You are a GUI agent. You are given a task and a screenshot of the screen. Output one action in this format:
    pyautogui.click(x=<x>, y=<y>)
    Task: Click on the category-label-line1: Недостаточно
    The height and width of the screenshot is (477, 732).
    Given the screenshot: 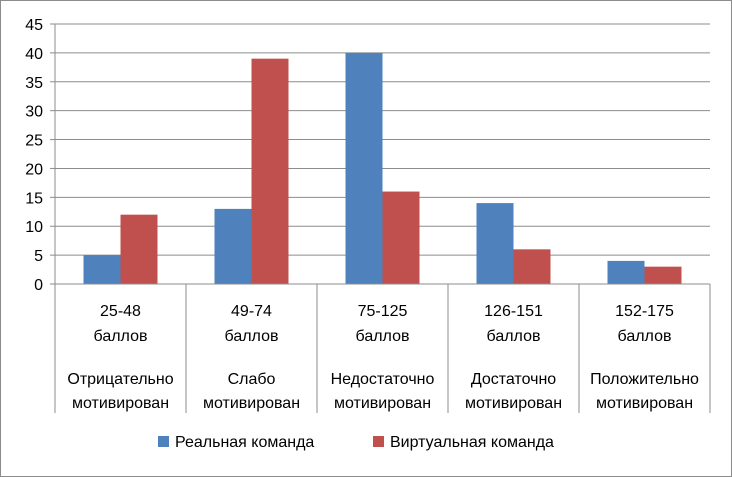 What is the action you would take?
    pyautogui.click(x=383, y=379)
    